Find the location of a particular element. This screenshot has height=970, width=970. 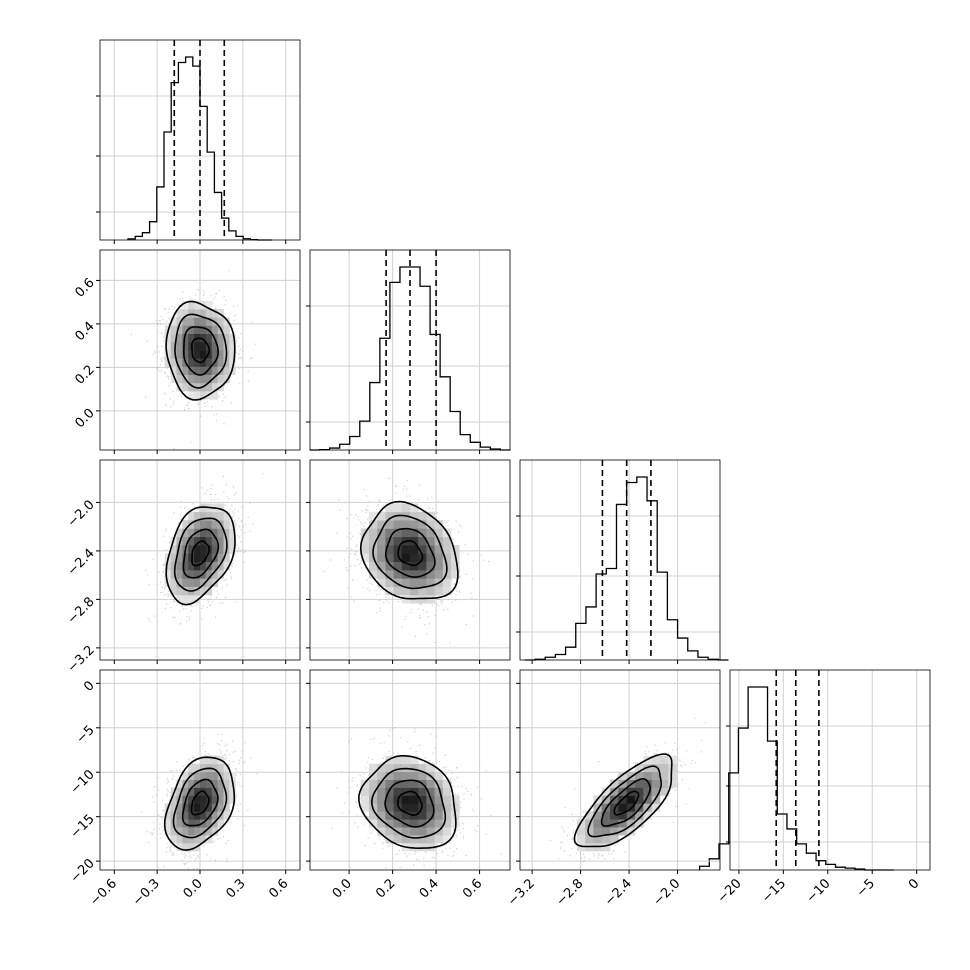

density-panel-3-1: −3.2 −2.8 −2.4 −2.0 is located at coordinates (183, 567).